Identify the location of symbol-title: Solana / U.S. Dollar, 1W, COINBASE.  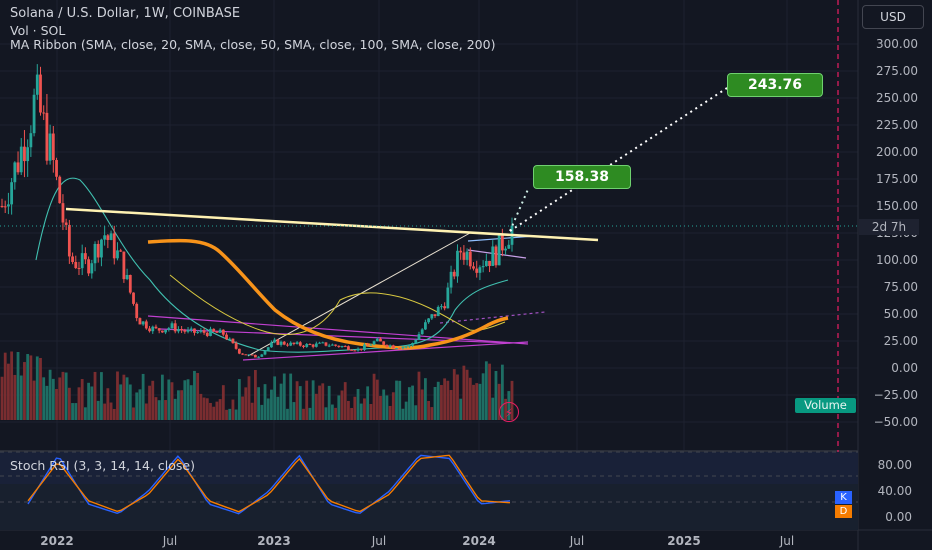
(125, 13).